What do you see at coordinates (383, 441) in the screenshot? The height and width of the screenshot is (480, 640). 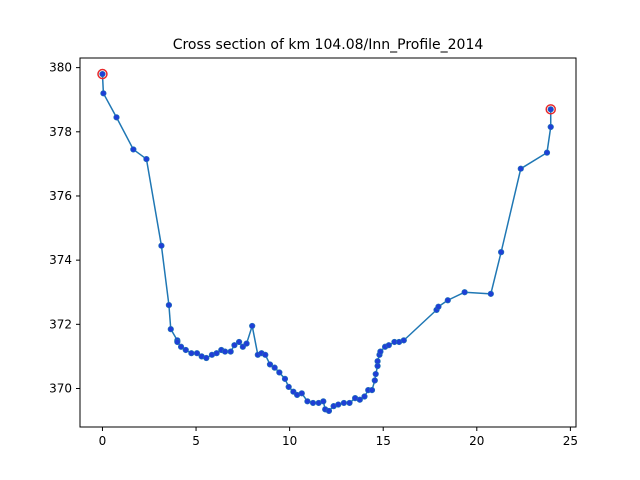 I see `x-tick-label: 15` at bounding box center [383, 441].